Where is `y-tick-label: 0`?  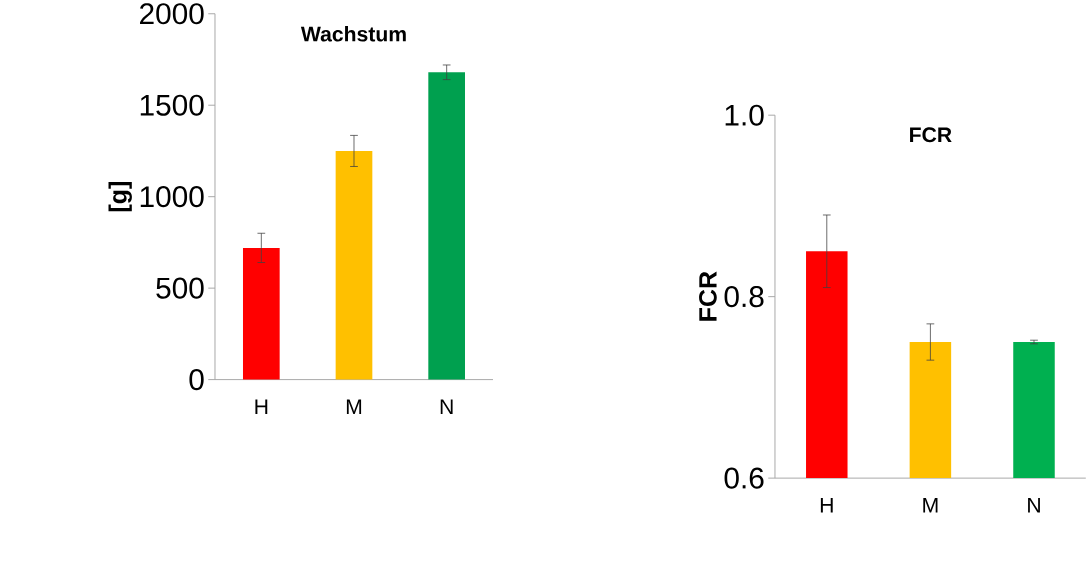
y-tick-label: 0 is located at coordinates (196, 380).